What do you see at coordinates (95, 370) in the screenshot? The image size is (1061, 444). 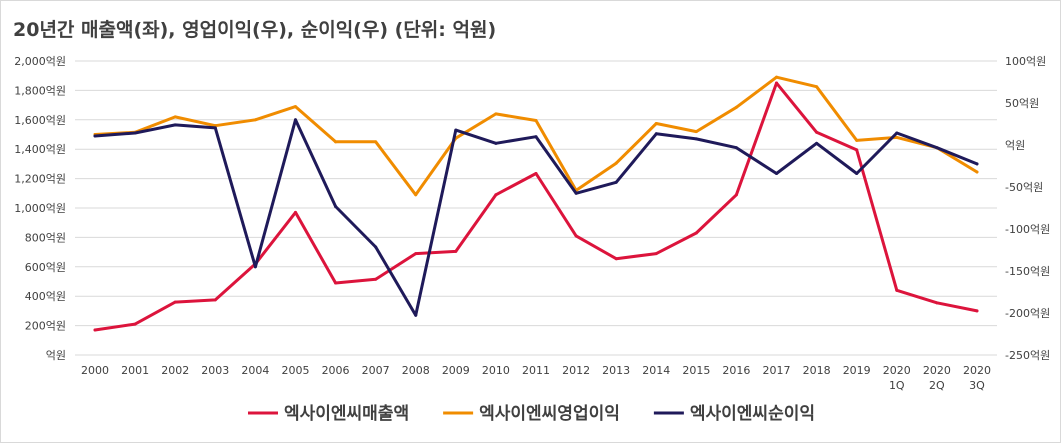 I see `x-tick-label: 2000` at bounding box center [95, 370].